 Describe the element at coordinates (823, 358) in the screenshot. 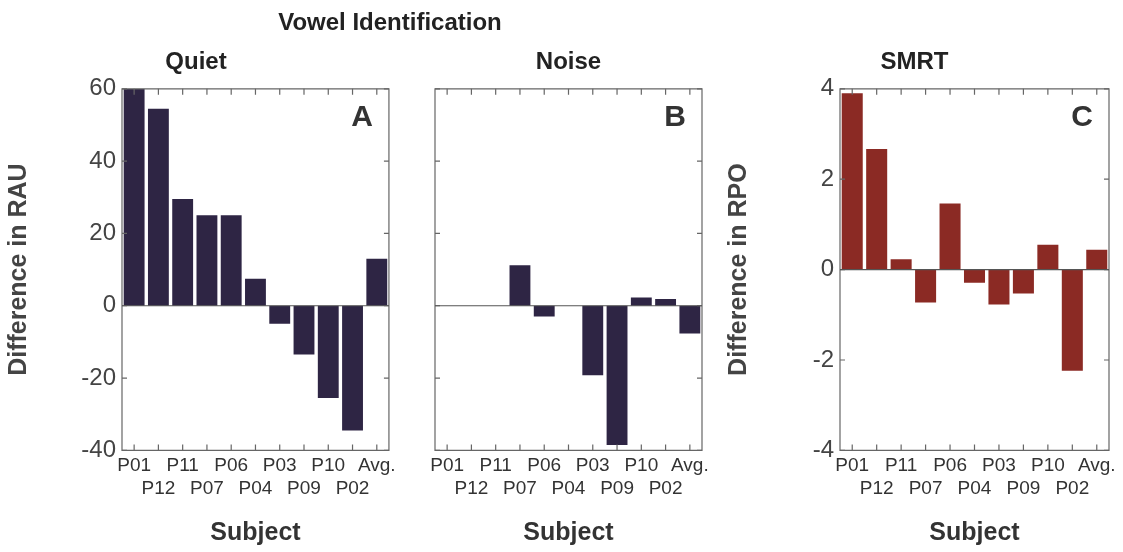

I see `y-tick-label: -2` at that location.